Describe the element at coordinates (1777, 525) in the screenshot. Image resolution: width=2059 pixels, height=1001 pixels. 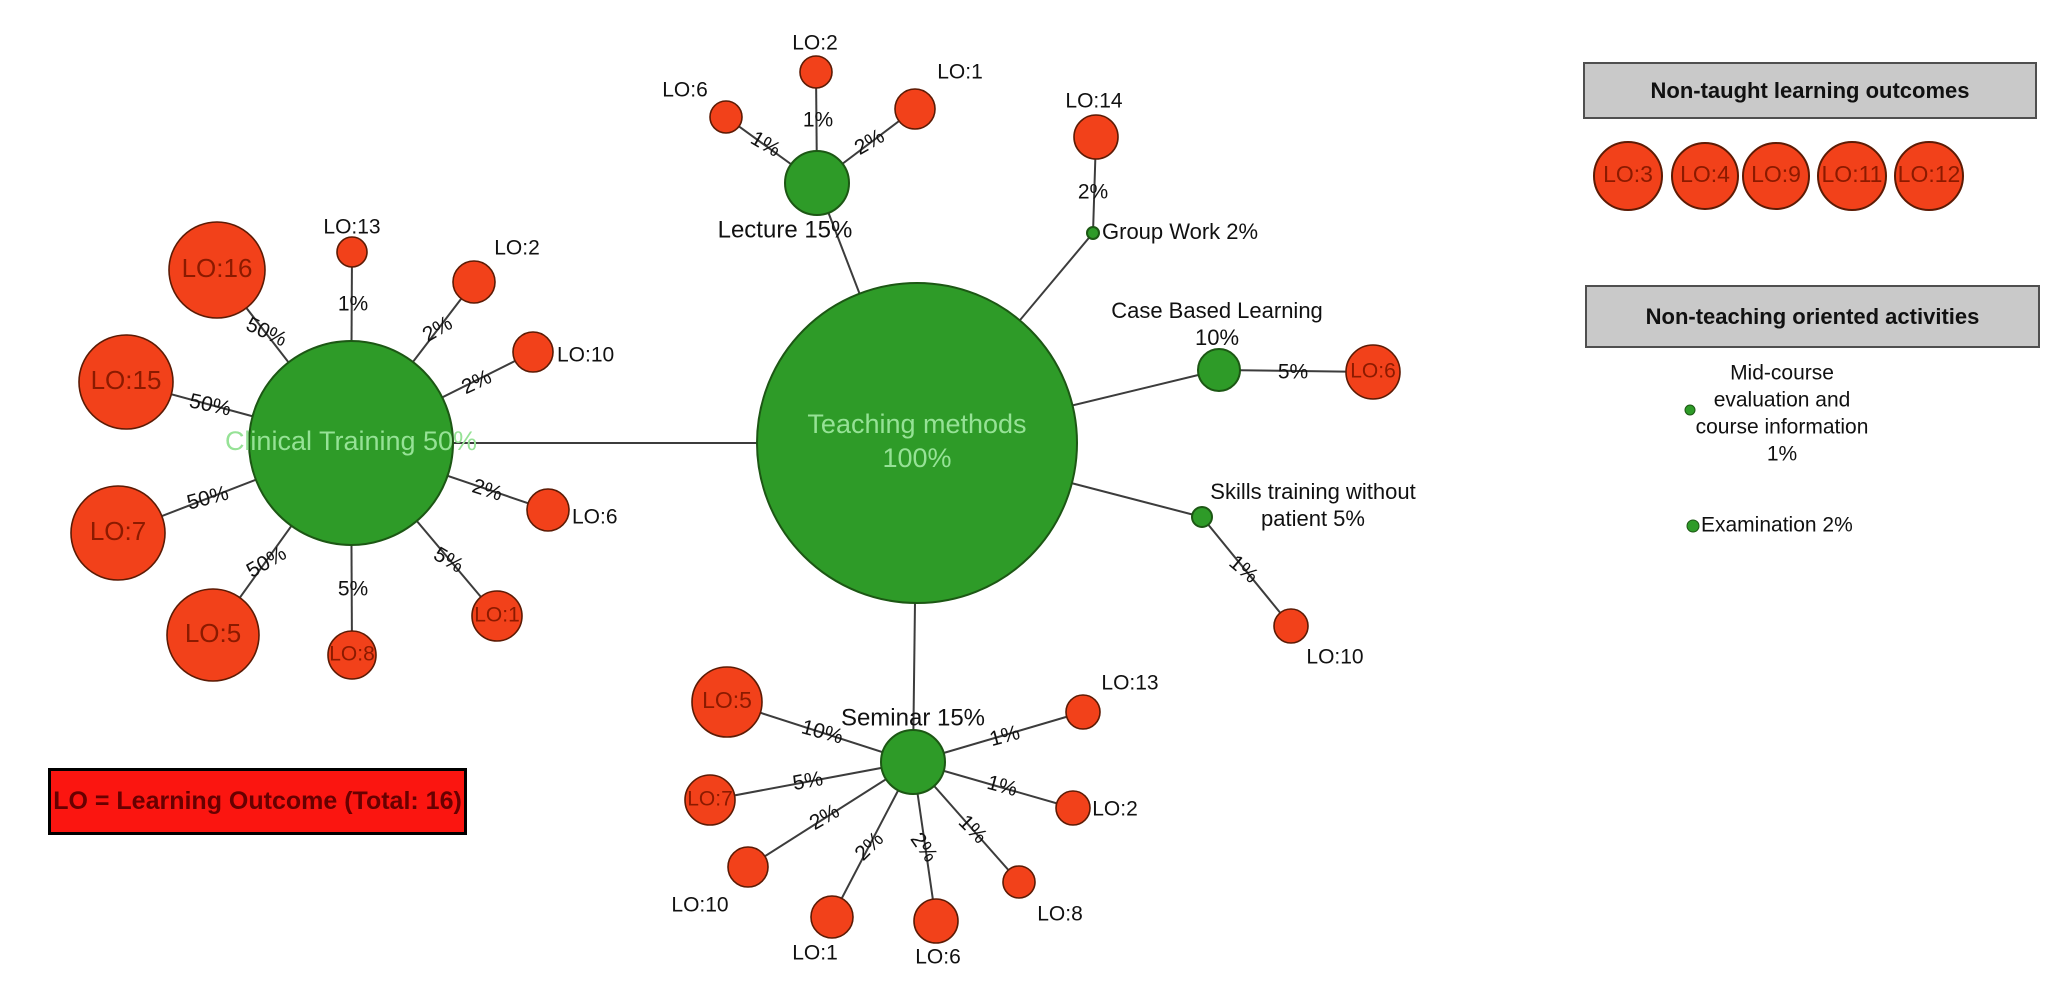
I see `diagram-label: Examination 2%` at that location.